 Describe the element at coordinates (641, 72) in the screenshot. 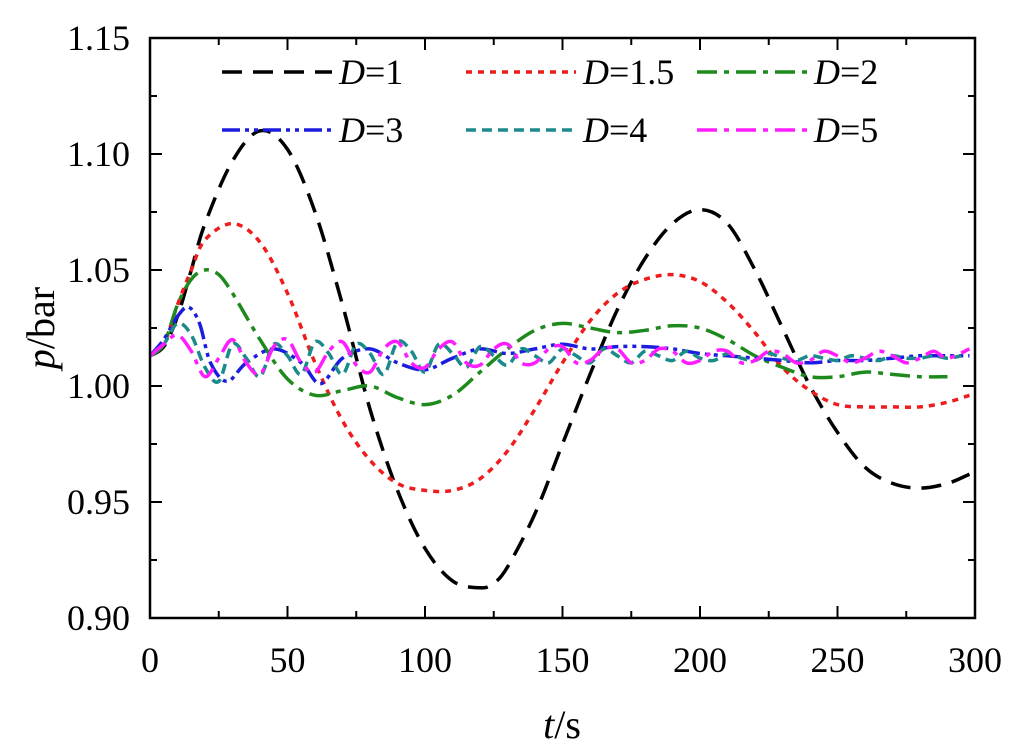

I see `legend-value: =1.5` at that location.